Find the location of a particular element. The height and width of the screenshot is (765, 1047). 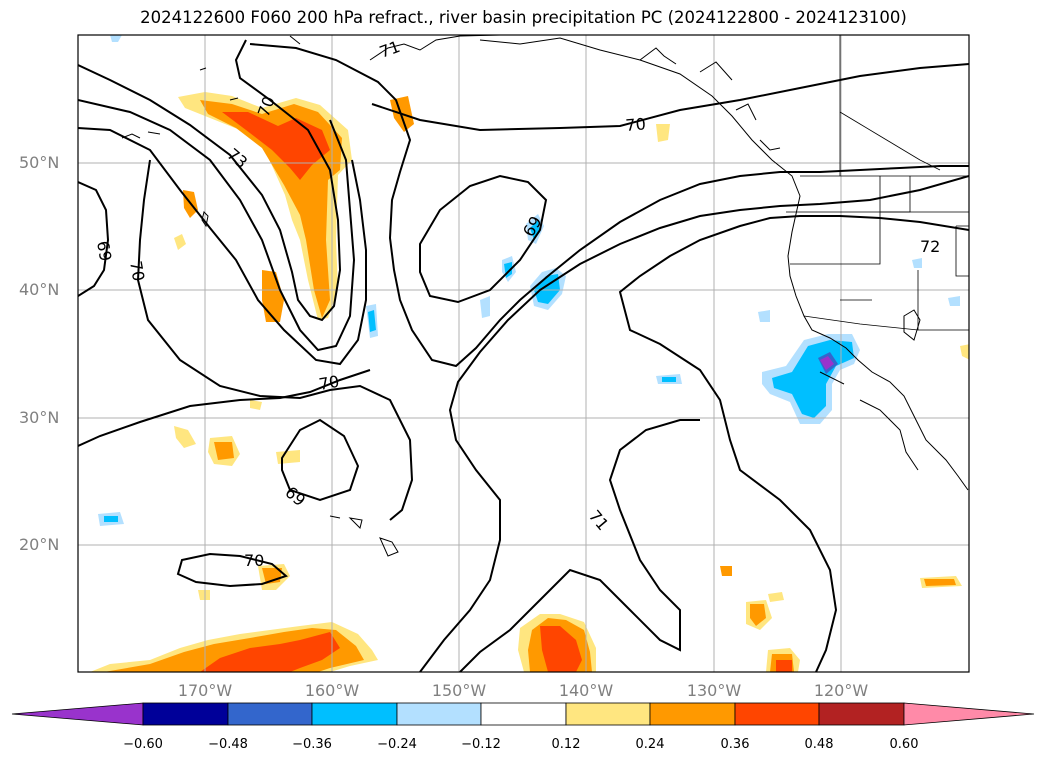

colorbar-tick-label: 0.60 is located at coordinates (904, 744).